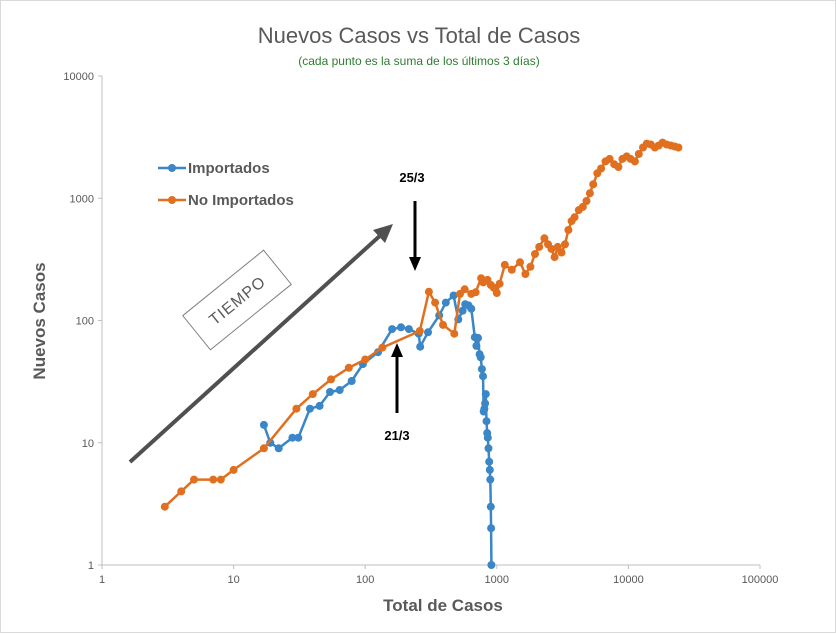 The height and width of the screenshot is (634, 836). What do you see at coordinates (383, 233) in the screenshot?
I see `time-arrow-head` at bounding box center [383, 233].